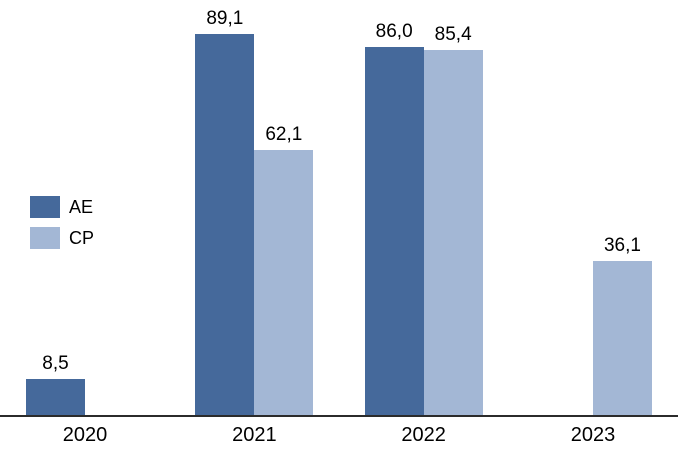 The height and width of the screenshot is (458, 678). I want to click on bar-value-label-cp-2022: 85,4, so click(453, 34).